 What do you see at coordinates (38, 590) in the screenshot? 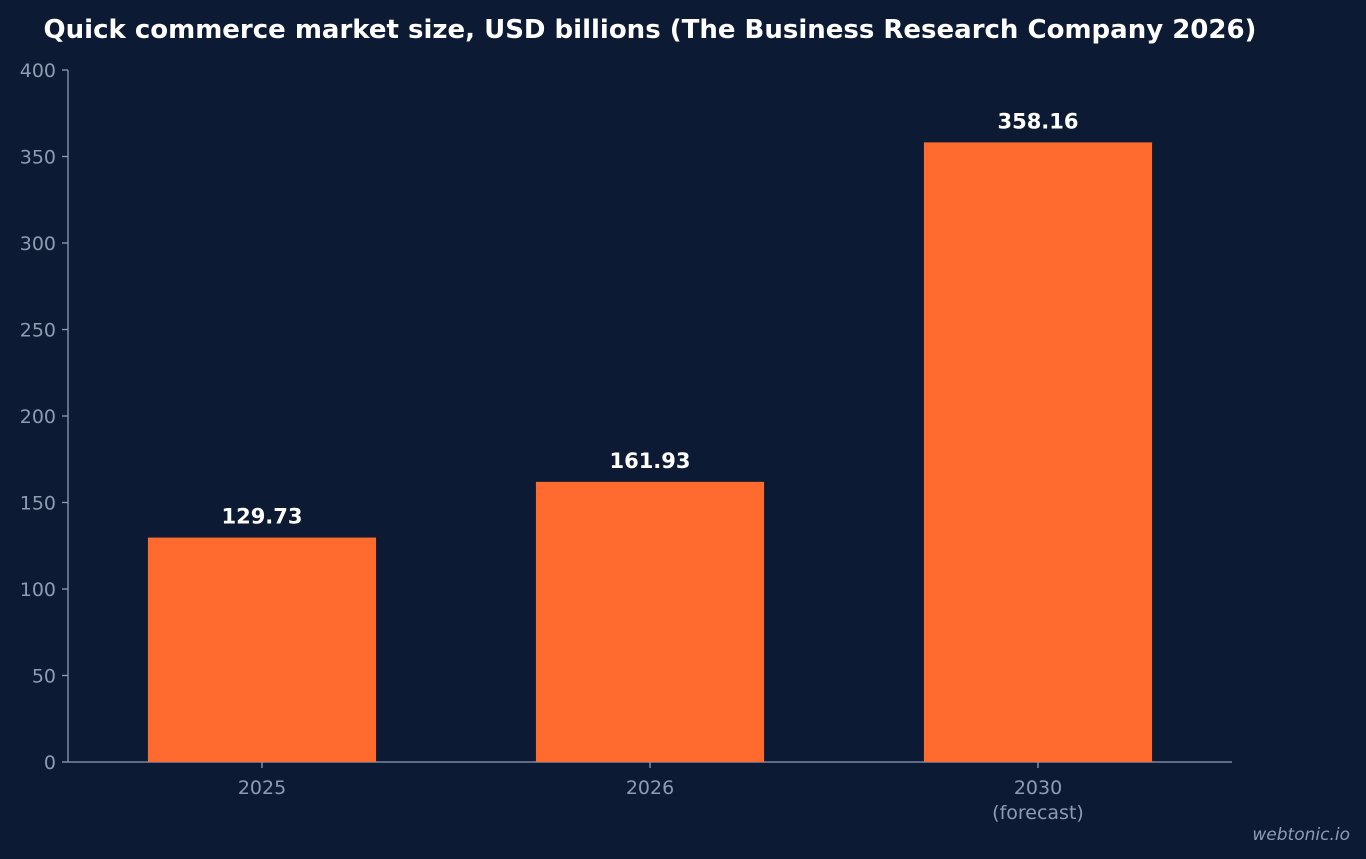
I see `y-tick-label: 100` at bounding box center [38, 590].